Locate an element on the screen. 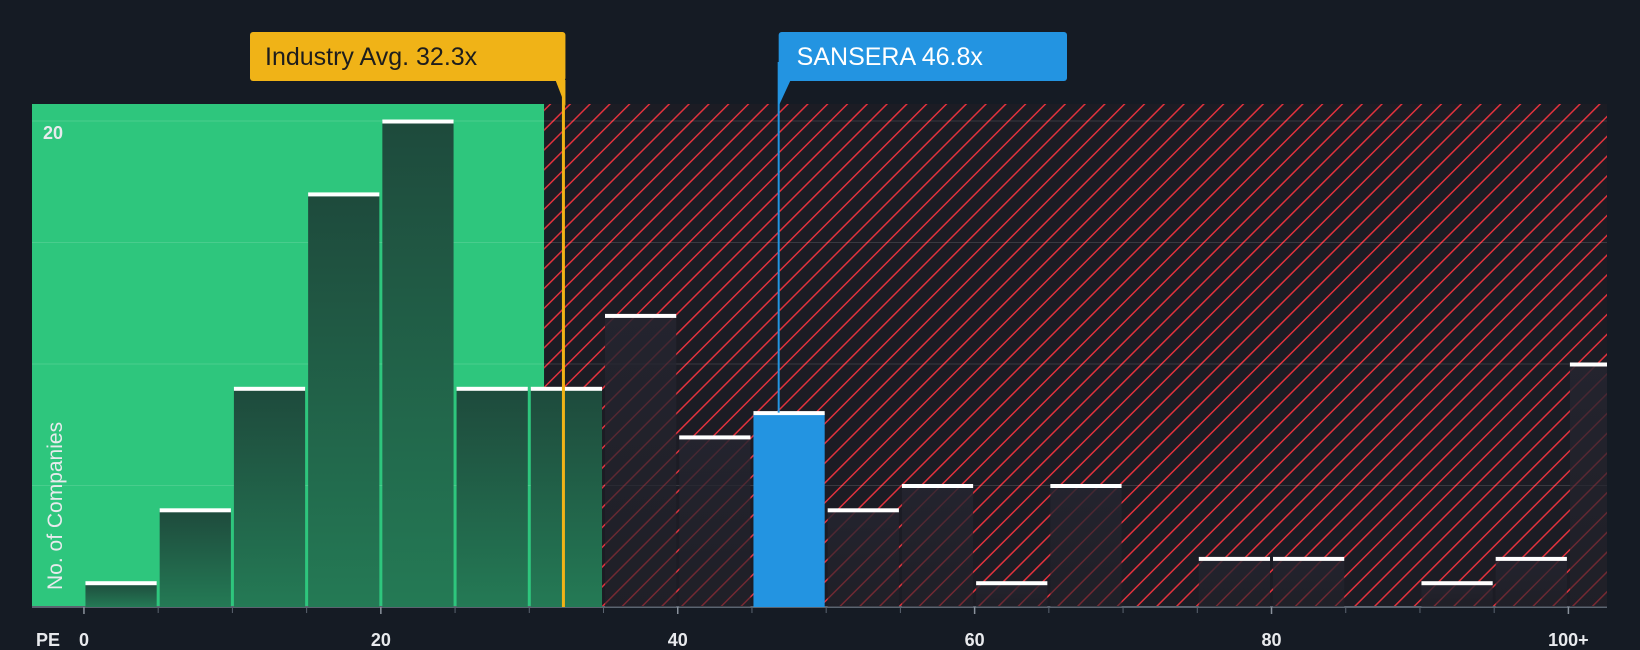 The width and height of the screenshot is (1640, 650). x-tick-label: 20 is located at coordinates (381, 640).